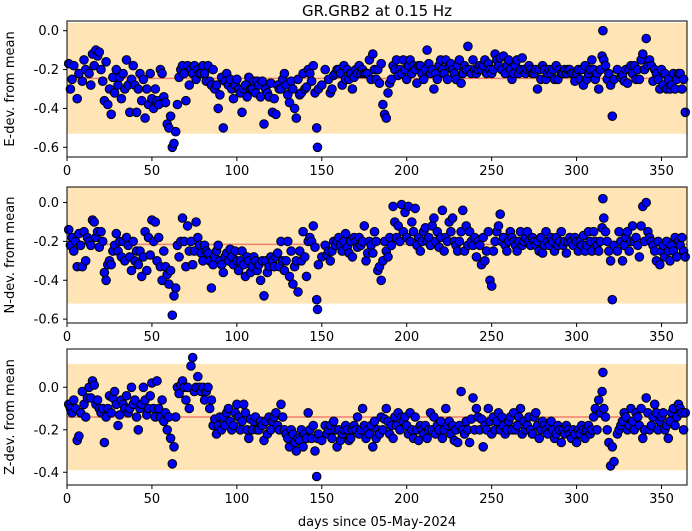 The height and width of the screenshot is (531, 692). What do you see at coordinates (491, 499) in the screenshot?
I see `x-tick-label: 250` at bounding box center [491, 499].